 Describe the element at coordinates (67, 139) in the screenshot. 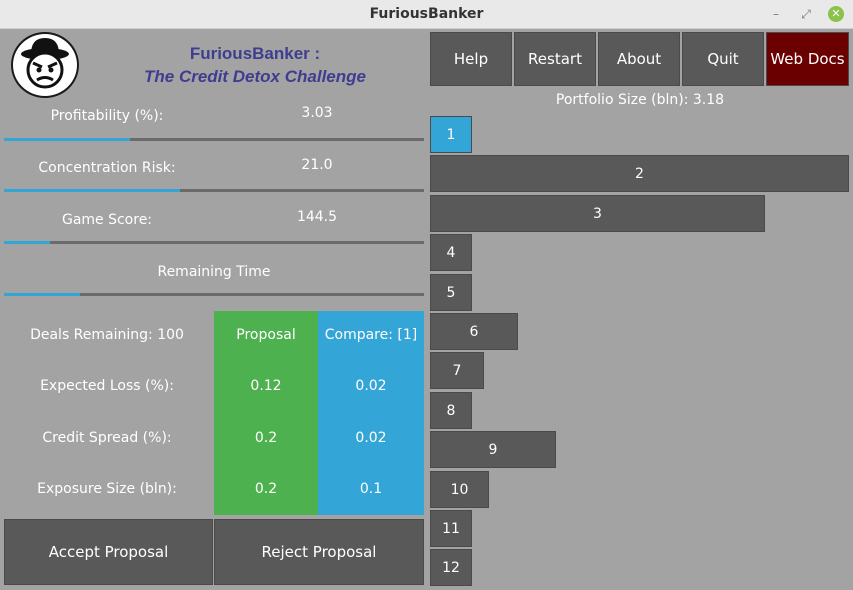

I see `profitability-slider-fill` at that location.